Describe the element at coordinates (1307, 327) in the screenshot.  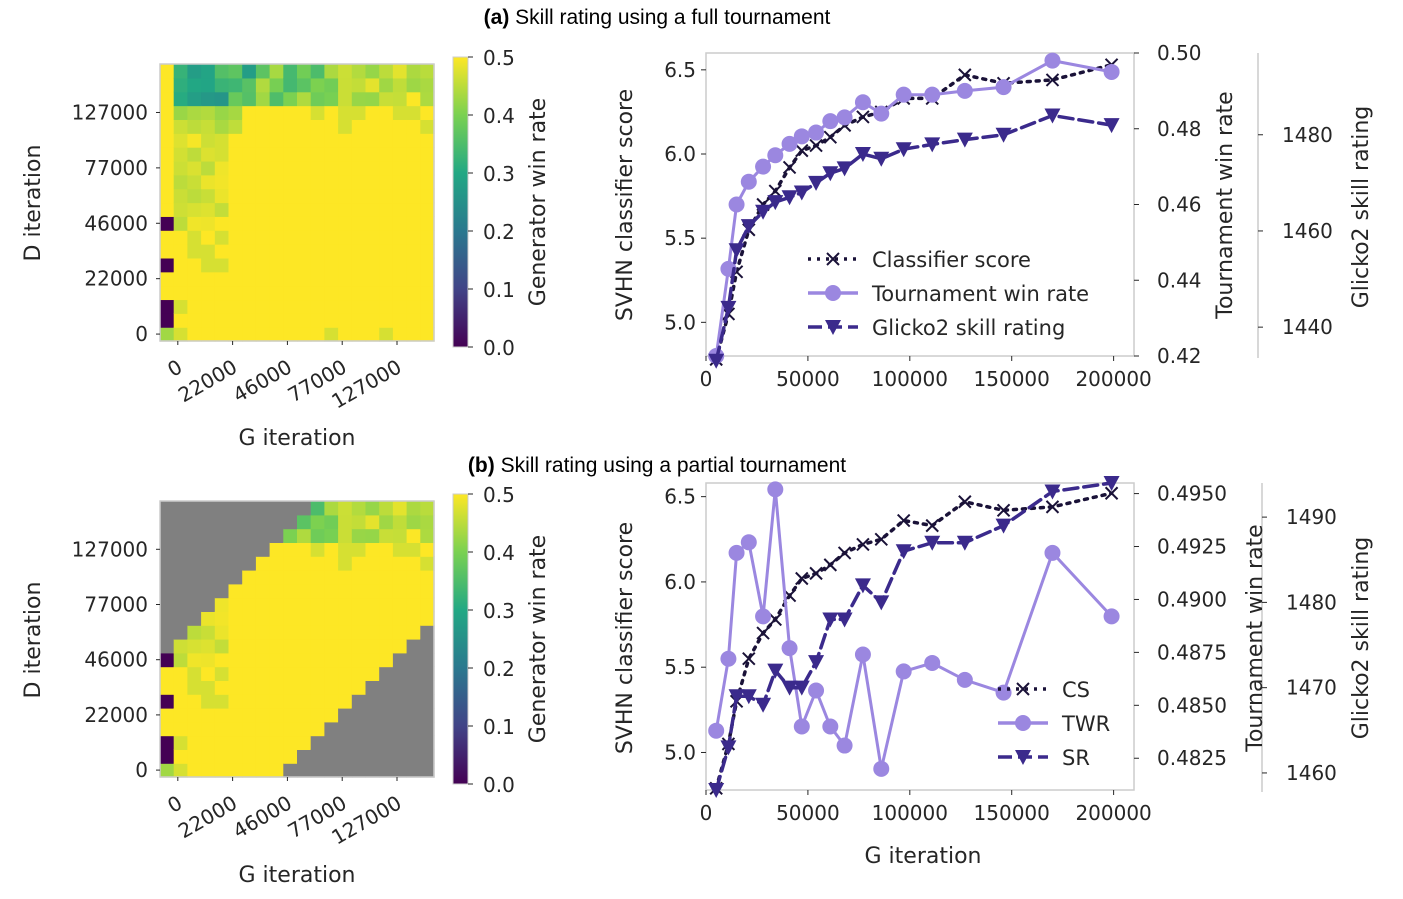
I see `line-right2-tick-label: 1440` at that location.